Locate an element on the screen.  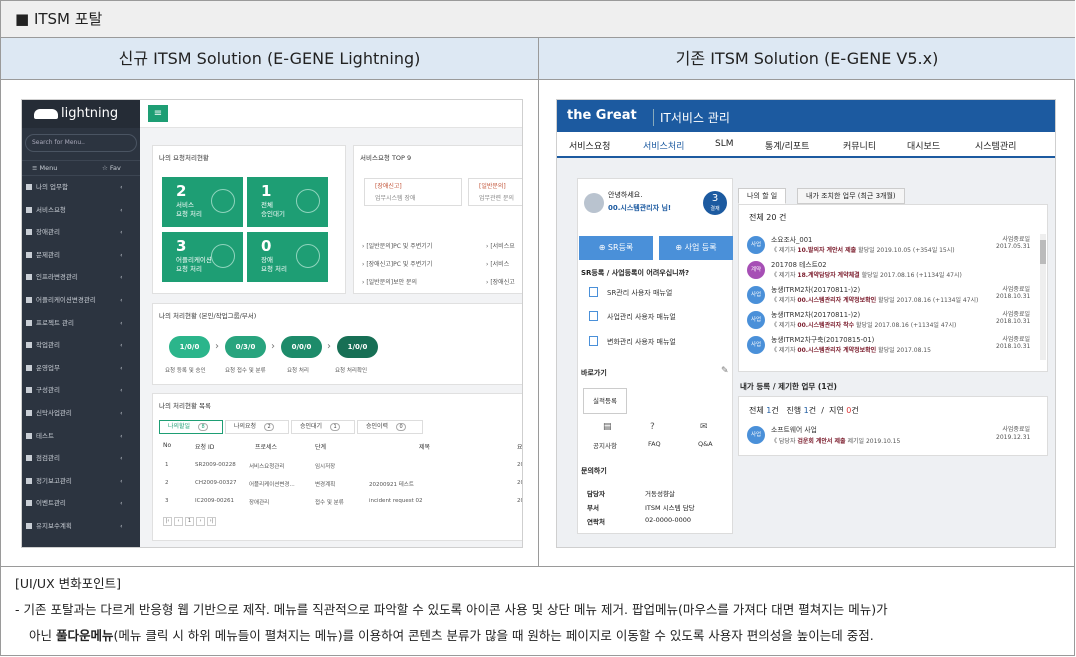
tab-my-done: 내가 조치한 업무 (최근 3개월) is located at coordinates (851, 196).